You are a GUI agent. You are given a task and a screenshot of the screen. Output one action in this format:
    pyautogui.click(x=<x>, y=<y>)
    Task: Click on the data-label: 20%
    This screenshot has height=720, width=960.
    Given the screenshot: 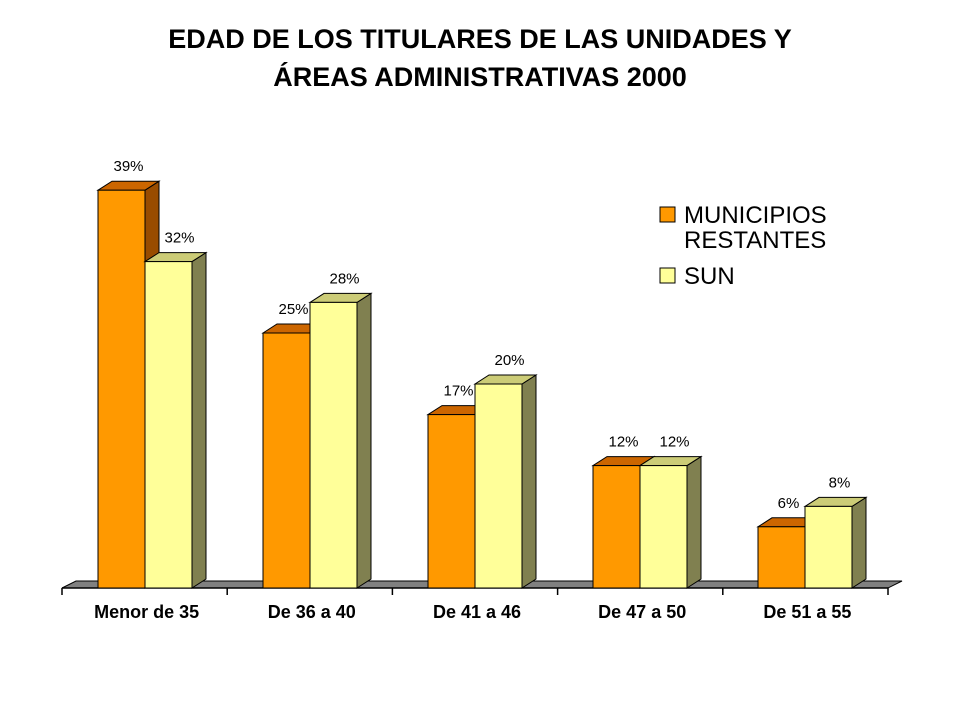 What is the action you would take?
    pyautogui.click(x=509, y=360)
    